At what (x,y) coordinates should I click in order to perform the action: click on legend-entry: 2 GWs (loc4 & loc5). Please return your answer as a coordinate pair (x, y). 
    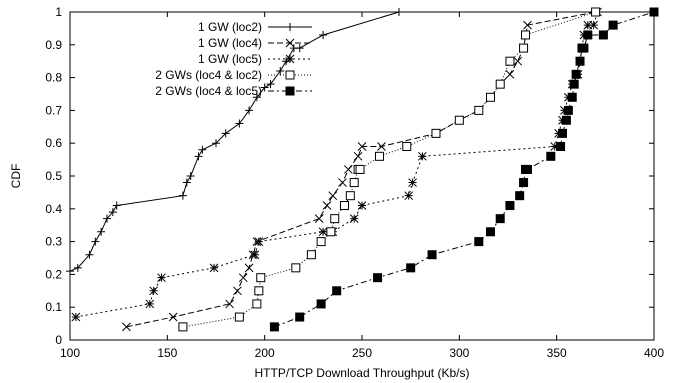
    Looking at the image, I should click on (233, 91).